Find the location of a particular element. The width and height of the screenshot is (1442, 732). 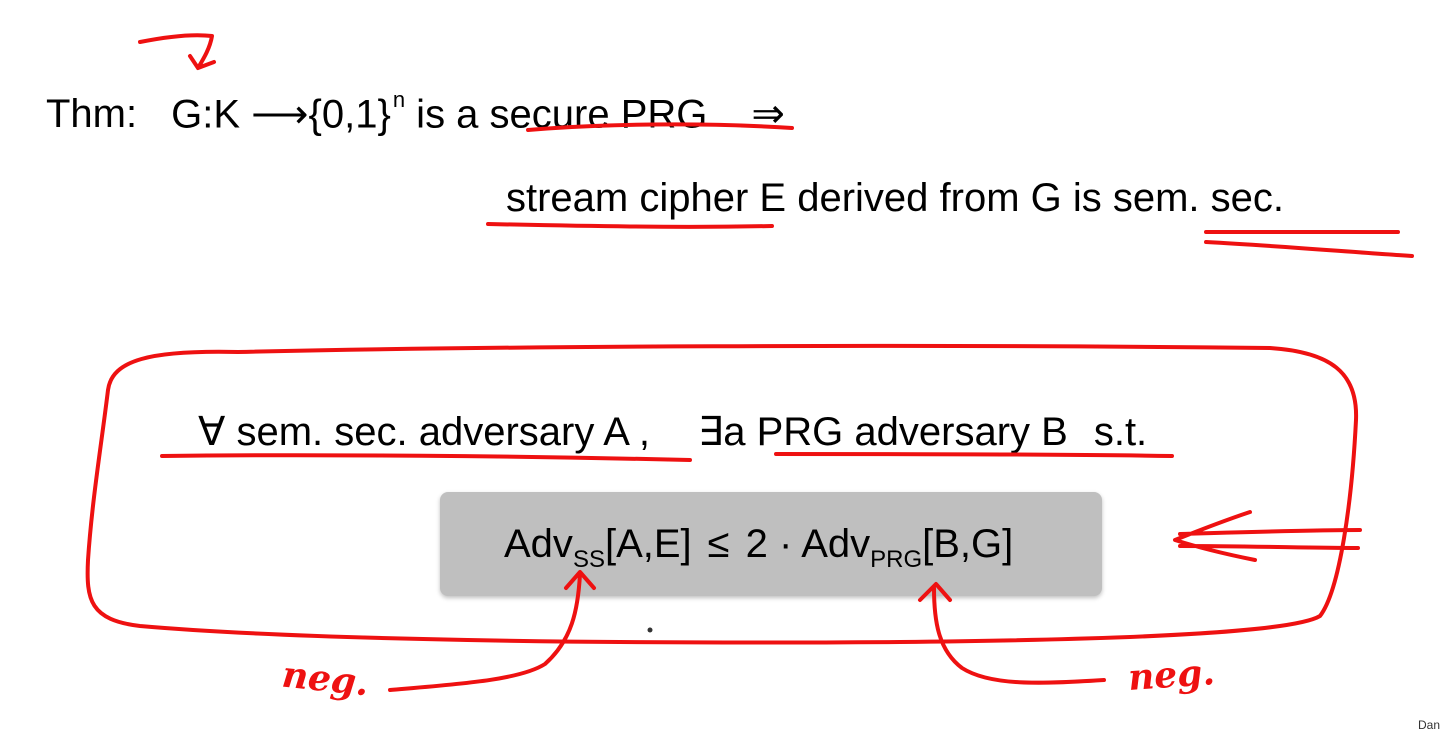

exists-clause: ∃a PRG adversary B is located at coordinates (882, 432).